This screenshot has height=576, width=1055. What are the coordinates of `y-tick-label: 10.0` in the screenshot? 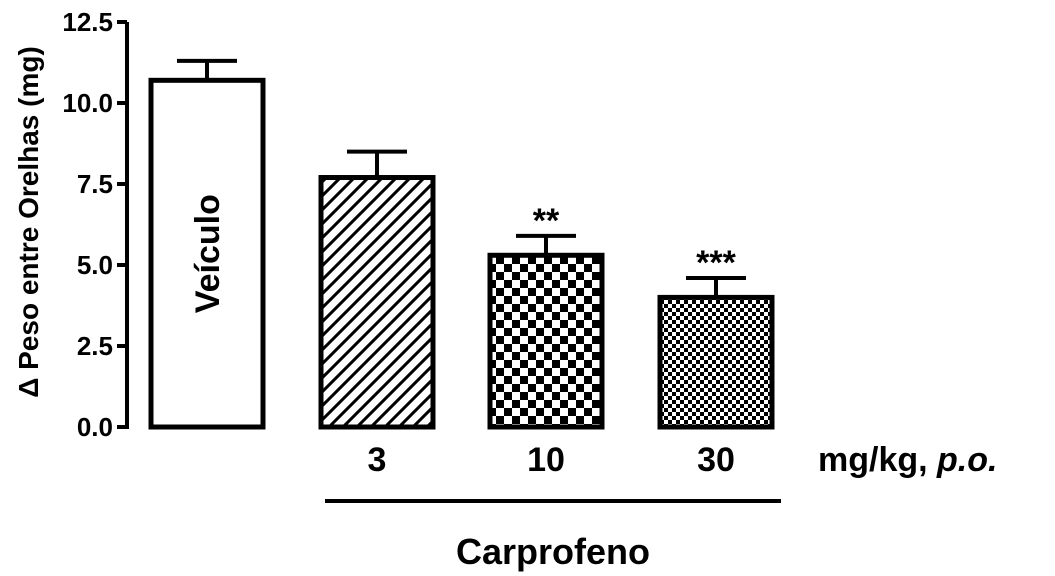 It's located at (87, 103).